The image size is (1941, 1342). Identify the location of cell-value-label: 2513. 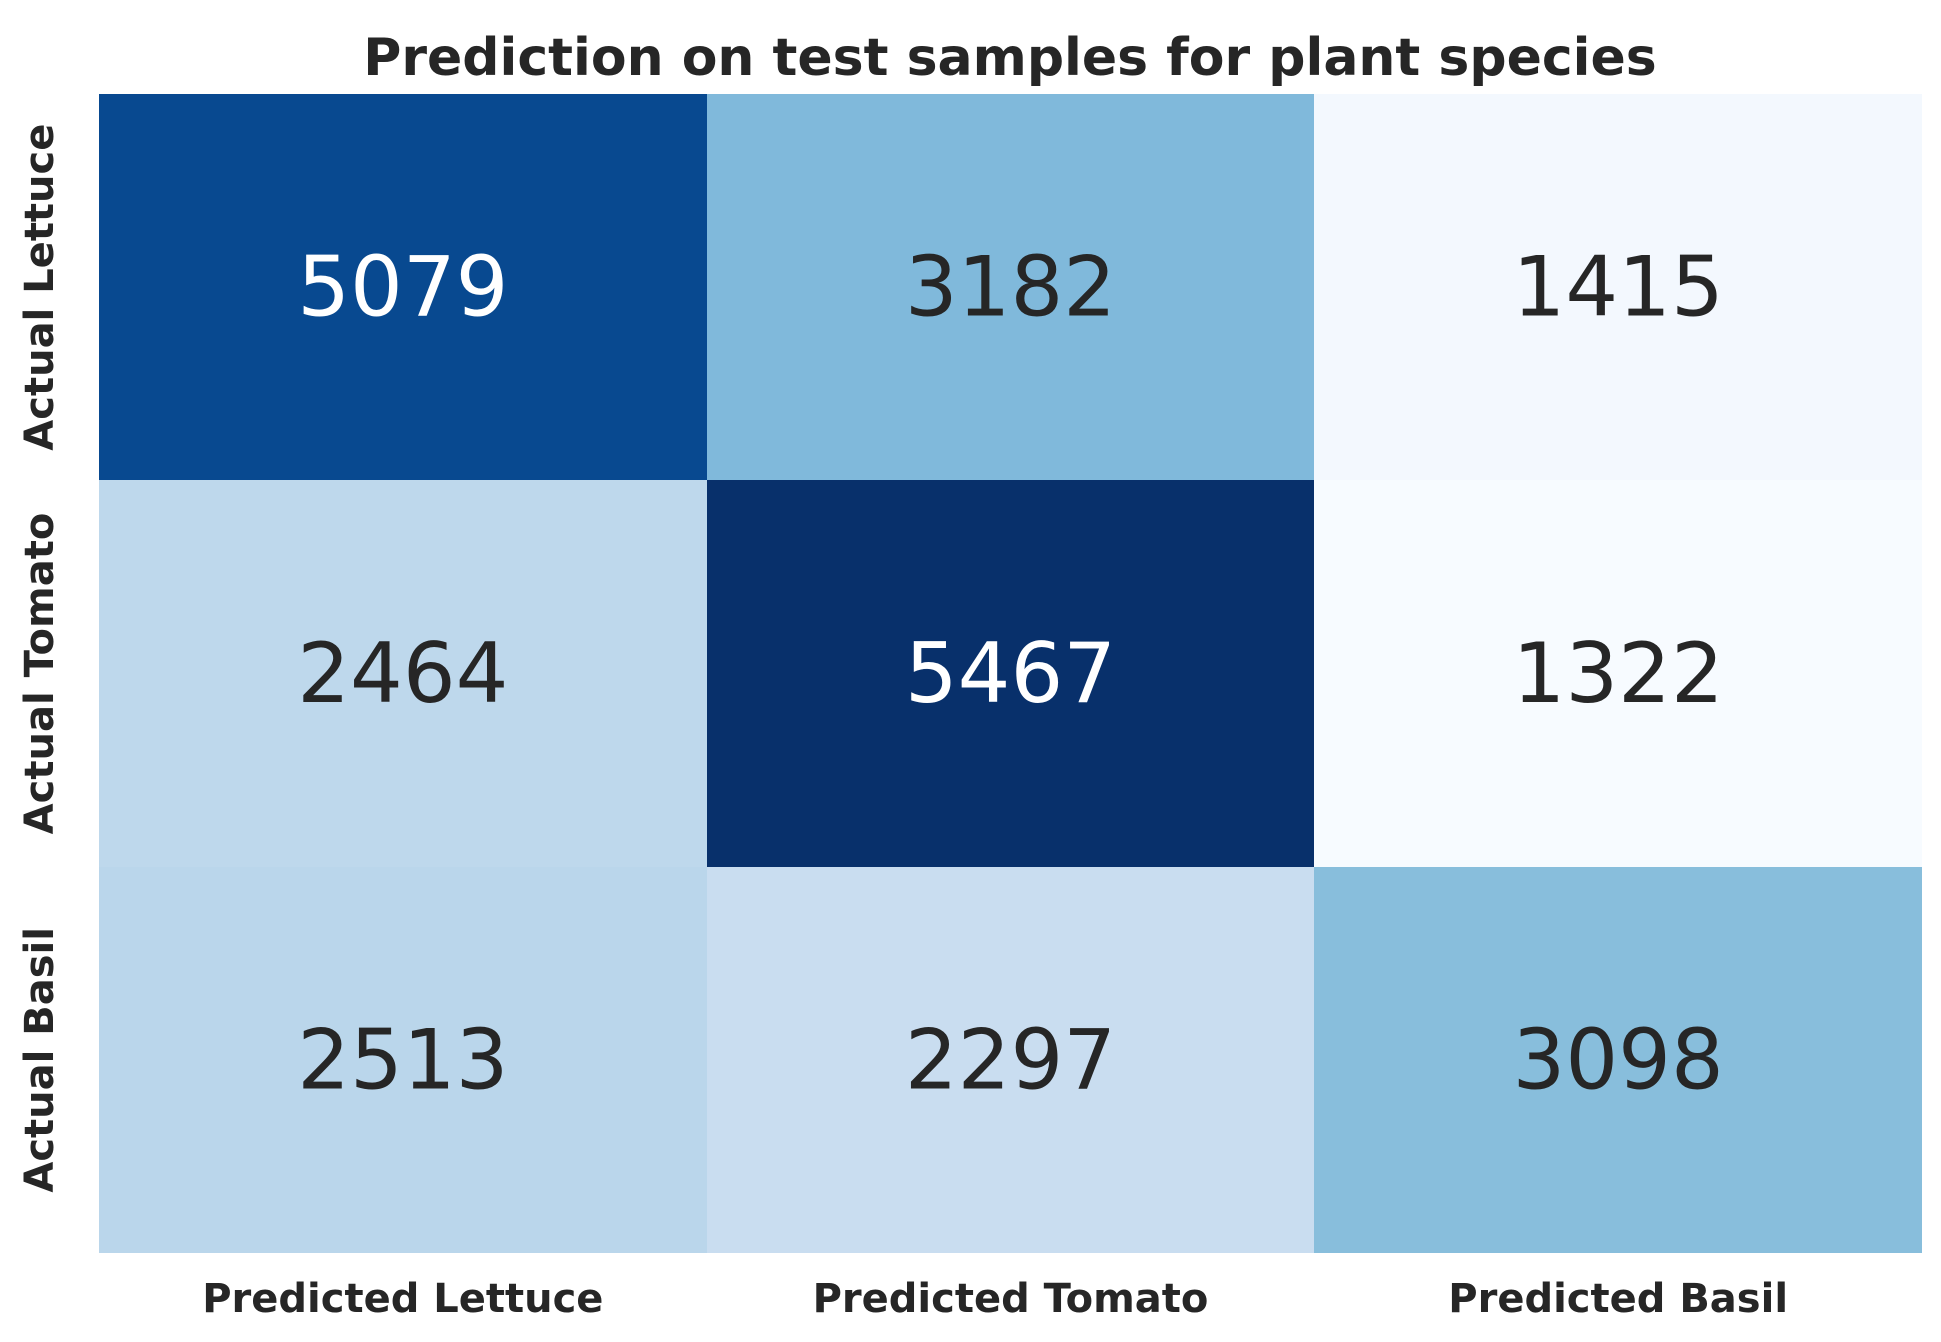
(402, 1059).